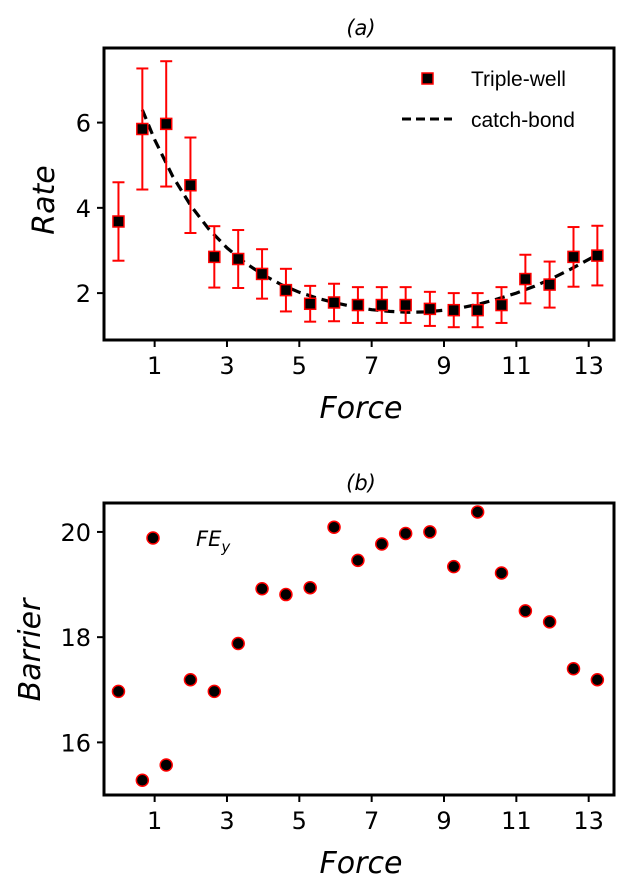 The height and width of the screenshot is (874, 617). I want to click on a-x-tick-label-11: 11, so click(516, 366).